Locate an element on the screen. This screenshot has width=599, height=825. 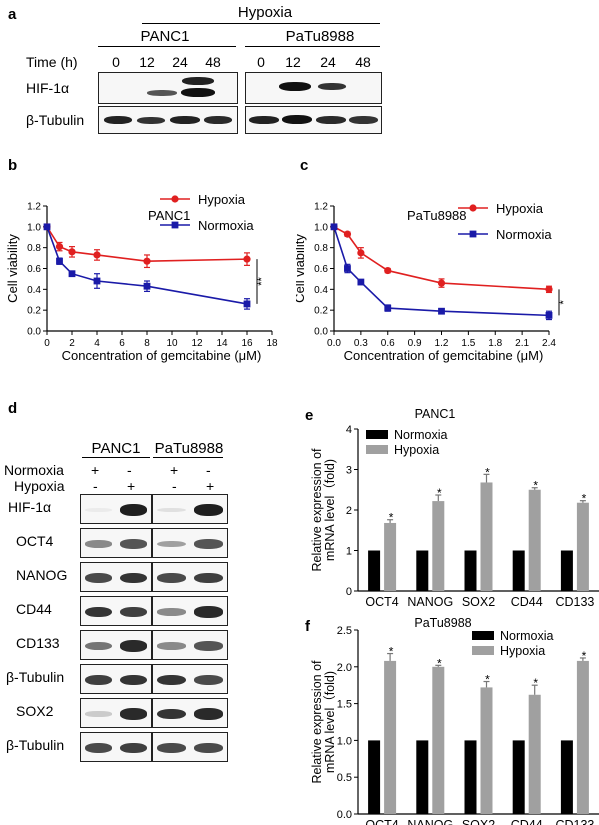
x-tick-label: 8 is located at coordinates (147, 343).